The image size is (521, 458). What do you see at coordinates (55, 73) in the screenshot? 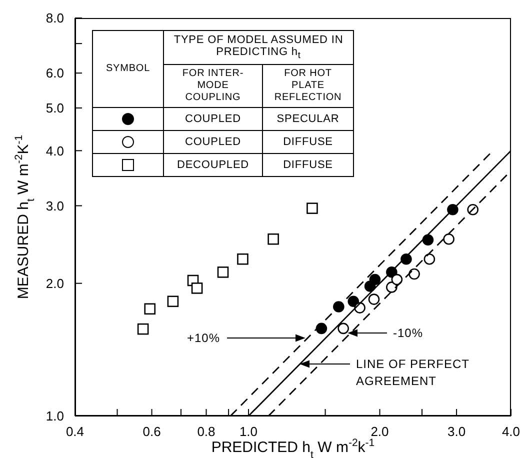
I see `y-tick-label: 6.0` at bounding box center [55, 73].